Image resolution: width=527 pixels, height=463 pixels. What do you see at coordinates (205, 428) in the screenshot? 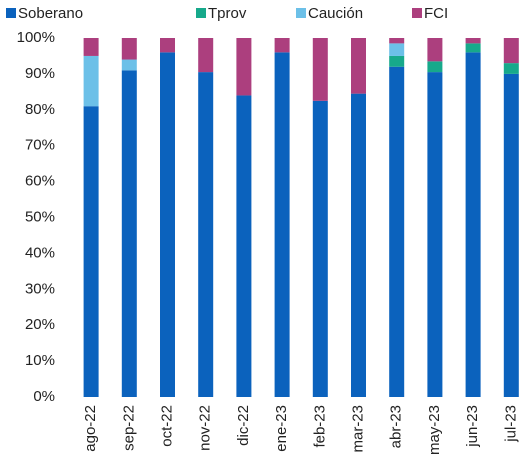
I see `x-tick-label: nov-22` at bounding box center [205, 428].